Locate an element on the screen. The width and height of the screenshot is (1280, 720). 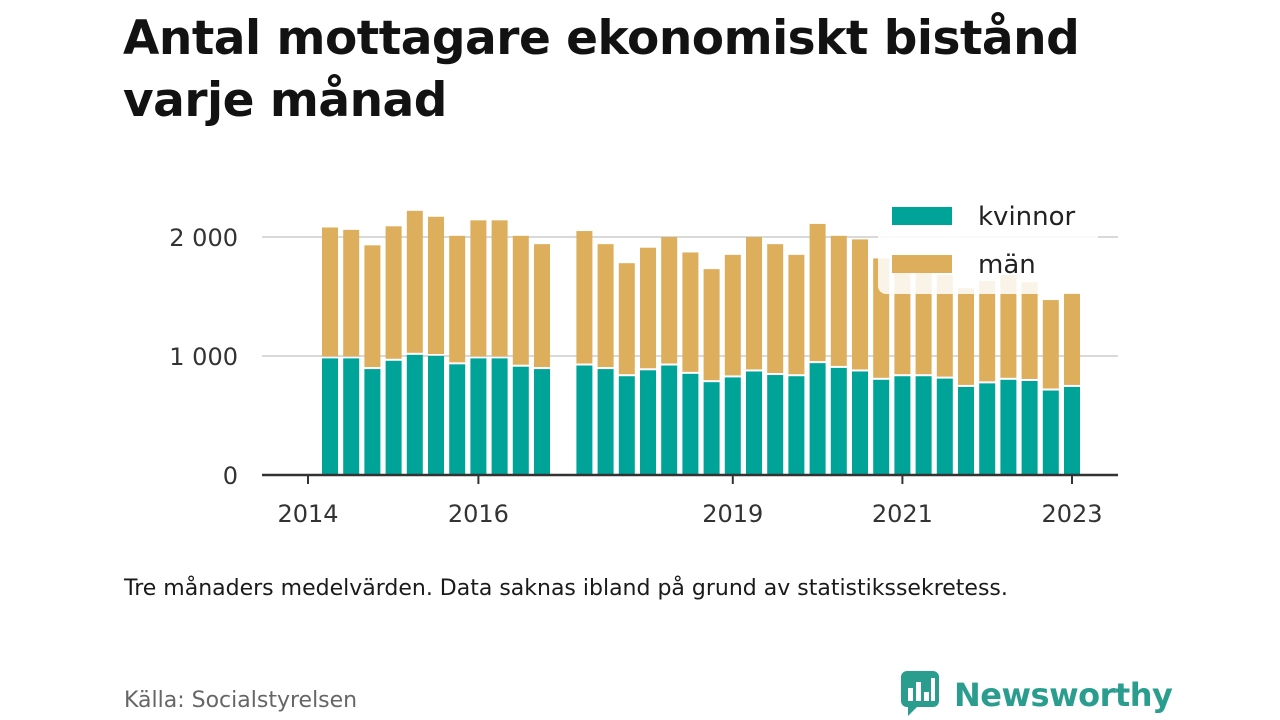
legend-label: män is located at coordinates (1007, 265).